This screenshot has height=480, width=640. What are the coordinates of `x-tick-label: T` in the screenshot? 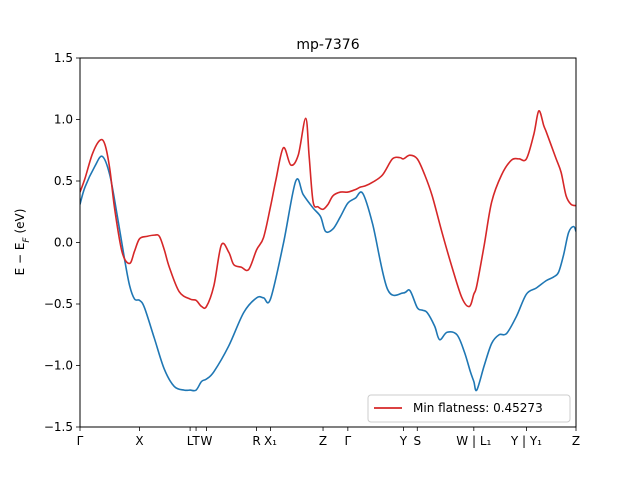 It's located at (195, 441).